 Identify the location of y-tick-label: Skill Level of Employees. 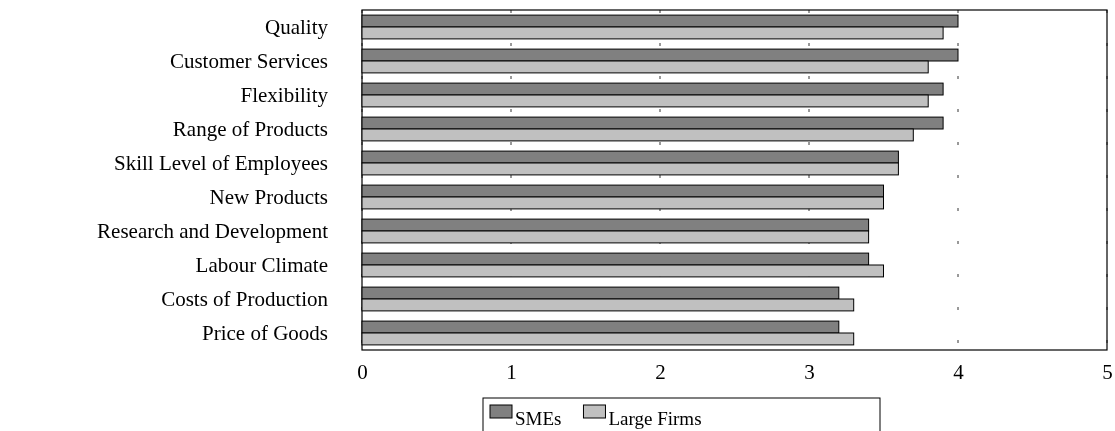
(220, 163).